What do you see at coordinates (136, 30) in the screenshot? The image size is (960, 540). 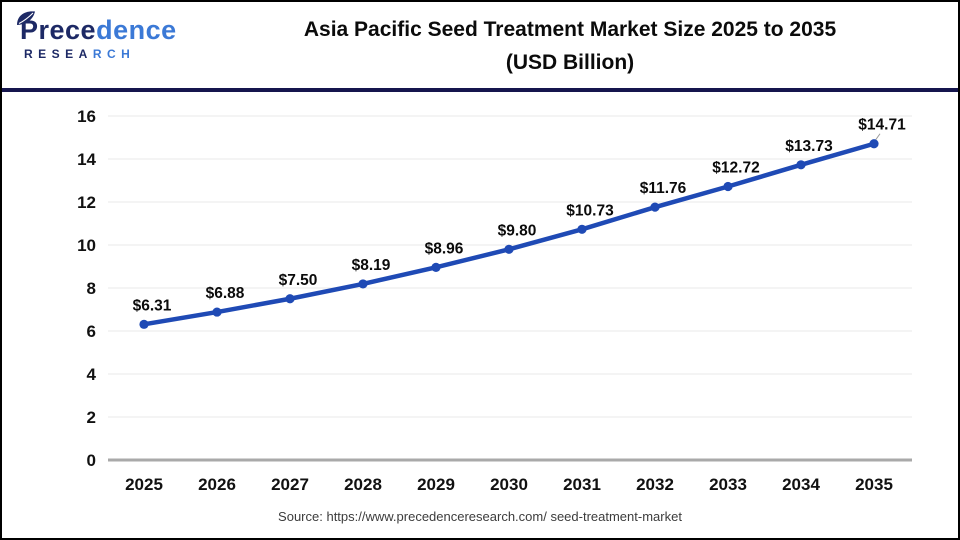 I see `brand-name-light: dence` at bounding box center [136, 30].